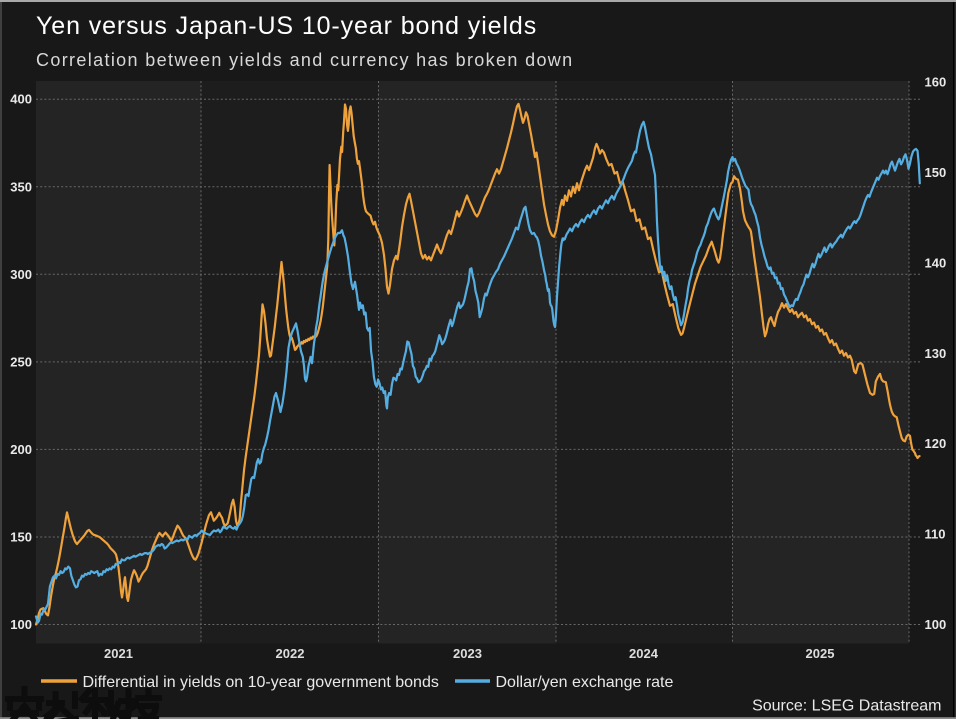 The width and height of the screenshot is (956, 719). What do you see at coordinates (118, 653) in the screenshot?
I see `svg-text: 2021` at bounding box center [118, 653].